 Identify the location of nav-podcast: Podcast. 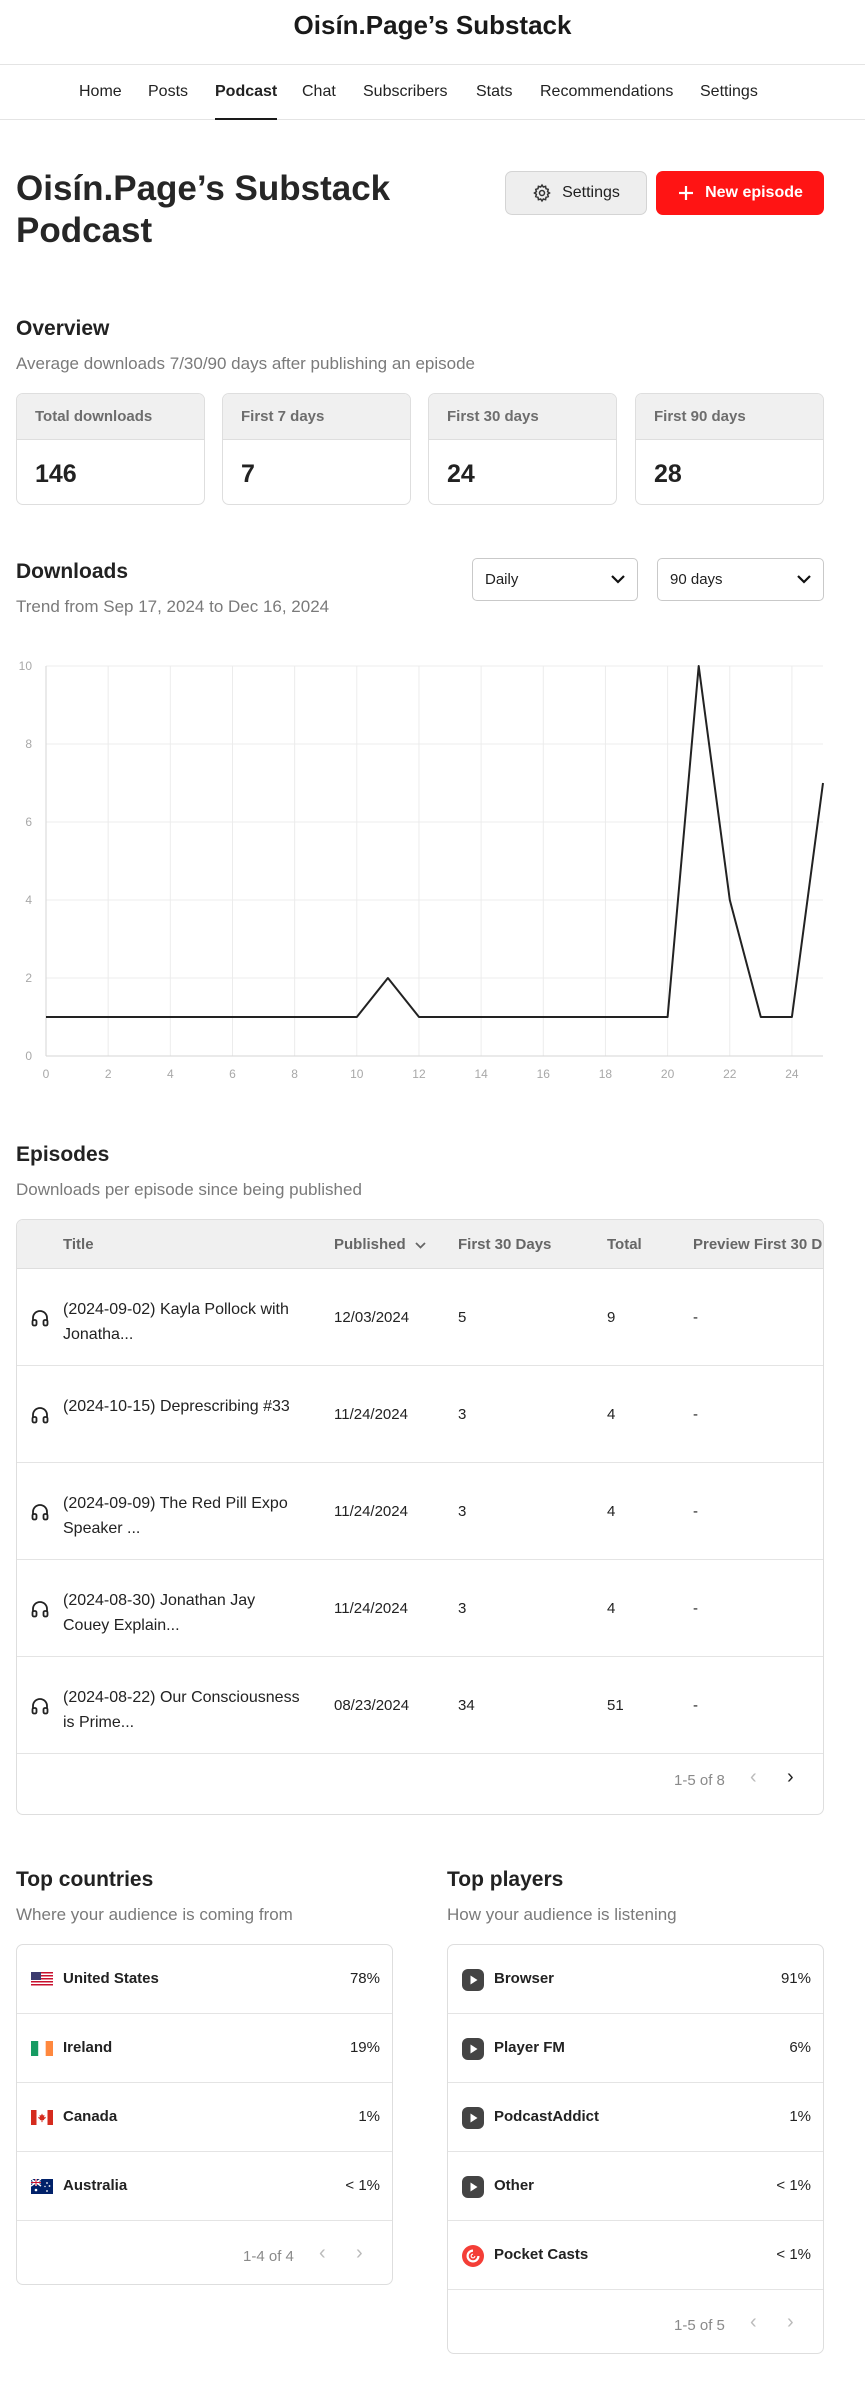
(246, 101).